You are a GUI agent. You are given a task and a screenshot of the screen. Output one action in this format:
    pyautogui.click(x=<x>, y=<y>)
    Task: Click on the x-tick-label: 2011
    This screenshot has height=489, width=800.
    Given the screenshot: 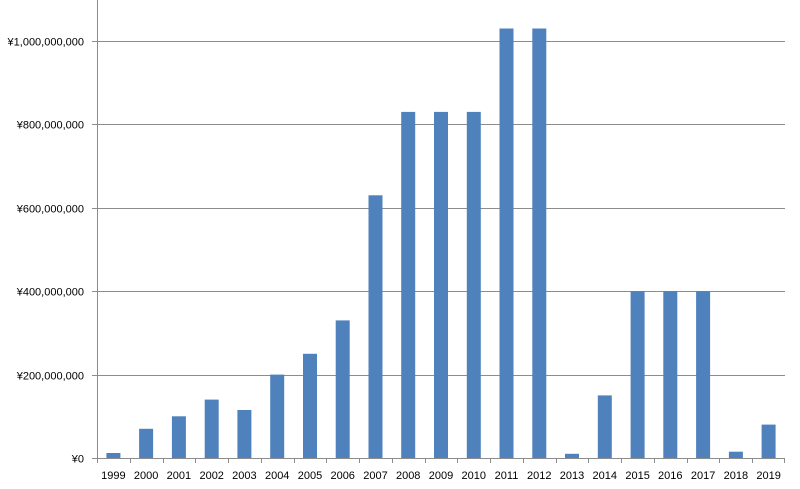 What is the action you would take?
    pyautogui.click(x=507, y=476)
    